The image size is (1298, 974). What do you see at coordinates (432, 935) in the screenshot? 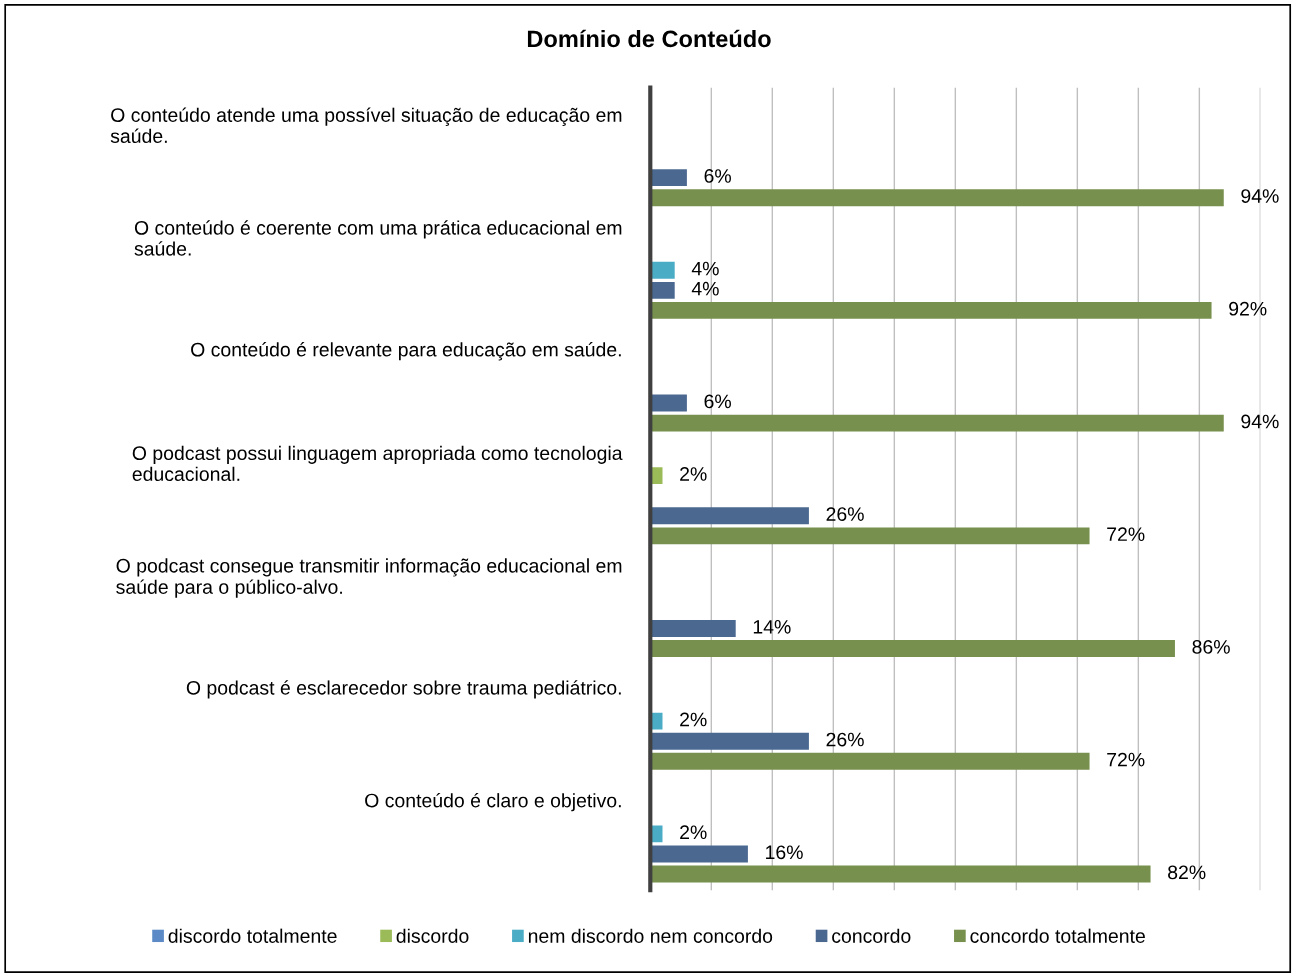
I see `legend-label: discordo` at bounding box center [432, 935].